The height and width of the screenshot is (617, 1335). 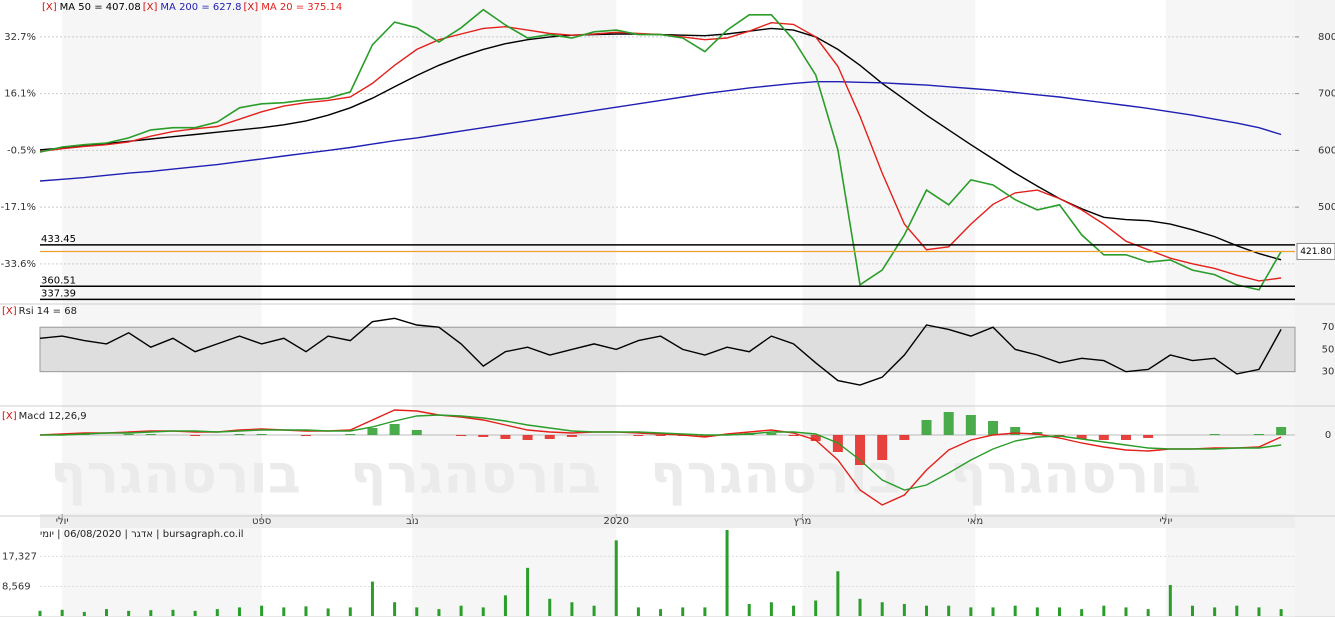 I want to click on y-tick-label: 16.1%, so click(x=20, y=94).